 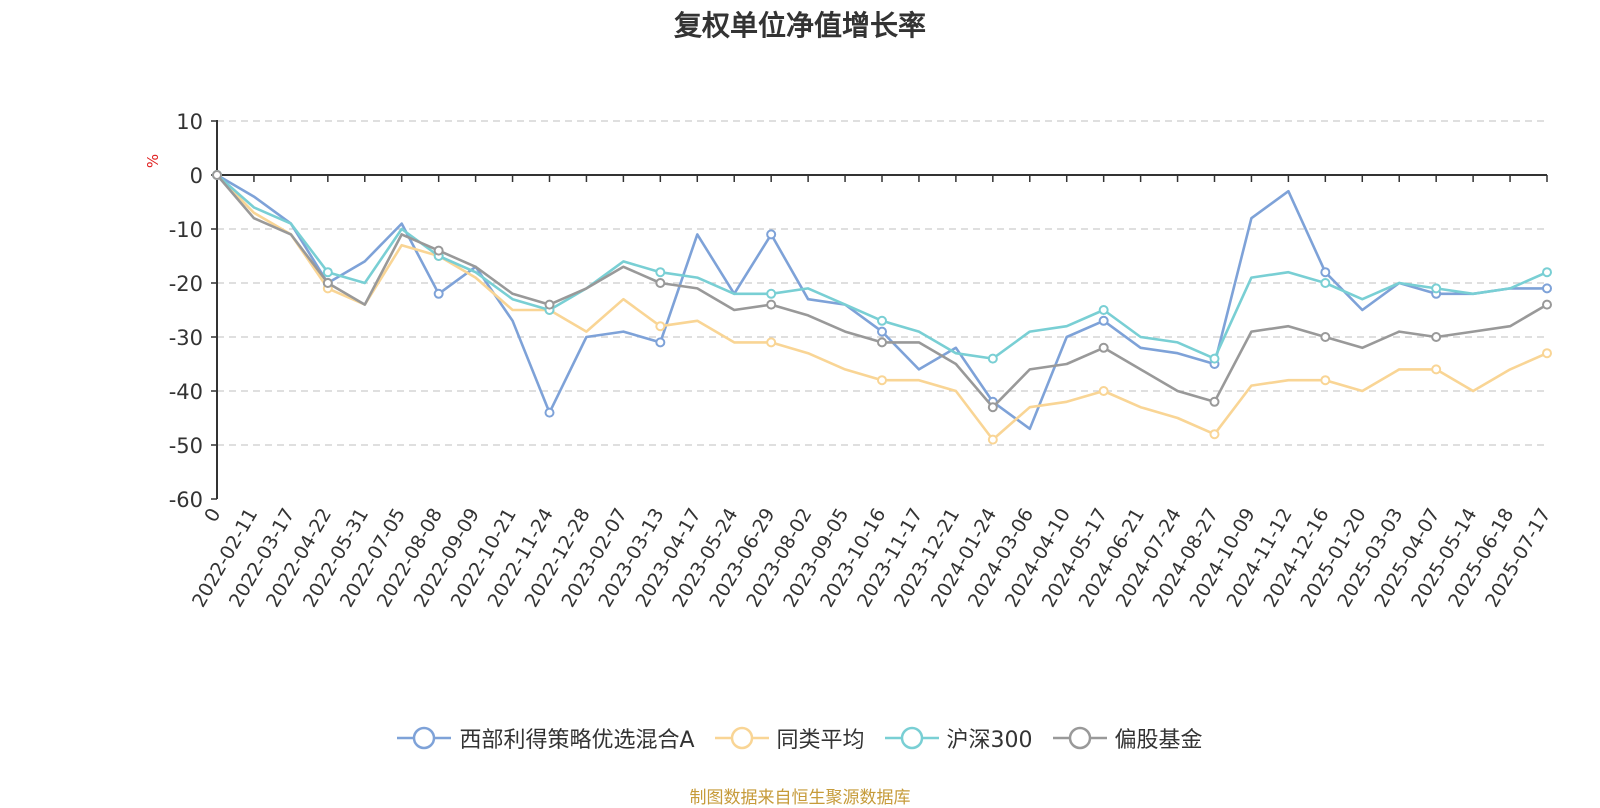 I want to click on y-tick-label: 0, so click(x=196, y=176).